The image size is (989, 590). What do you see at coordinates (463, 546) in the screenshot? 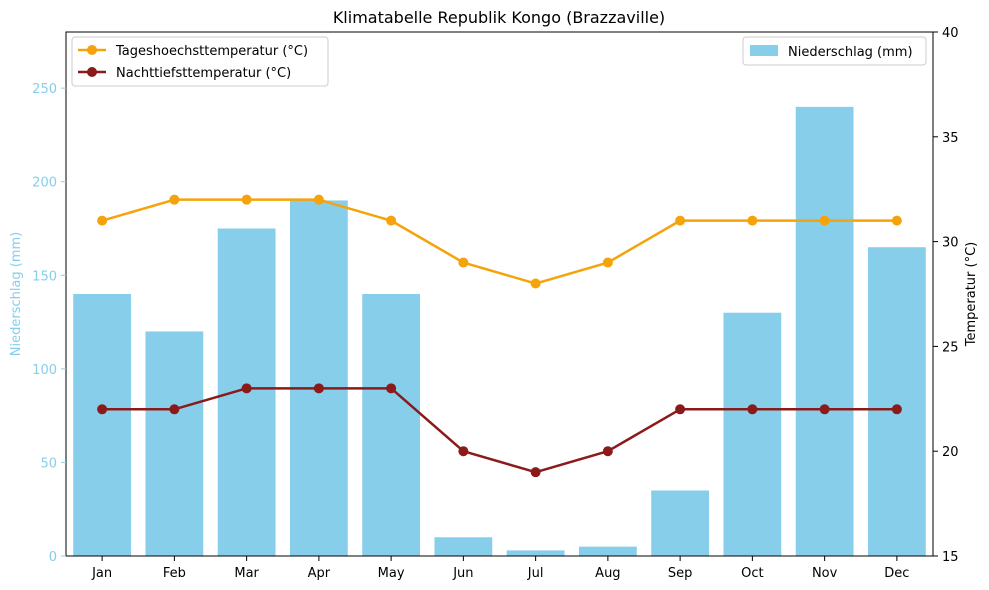
I see `precip-bar-jun` at bounding box center [463, 546].